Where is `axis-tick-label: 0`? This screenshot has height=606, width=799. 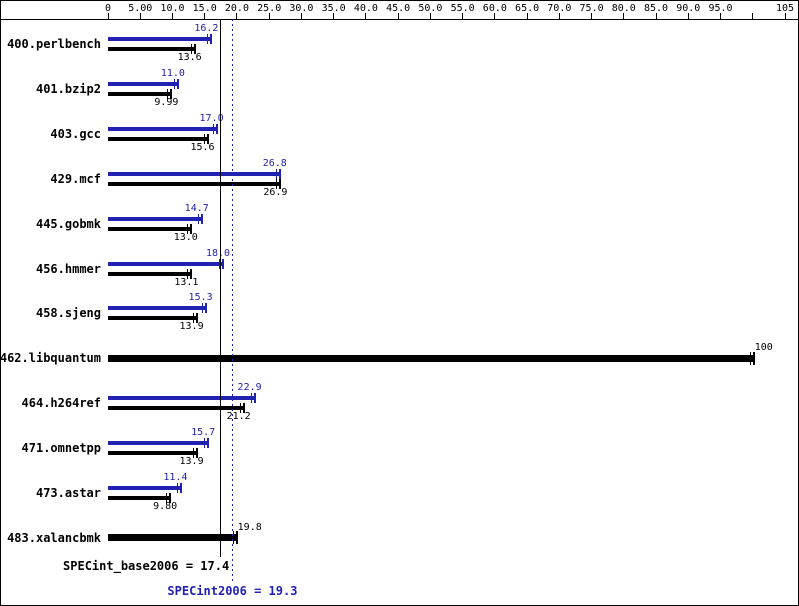 axis-tick-label: 0 is located at coordinates (108, 8).